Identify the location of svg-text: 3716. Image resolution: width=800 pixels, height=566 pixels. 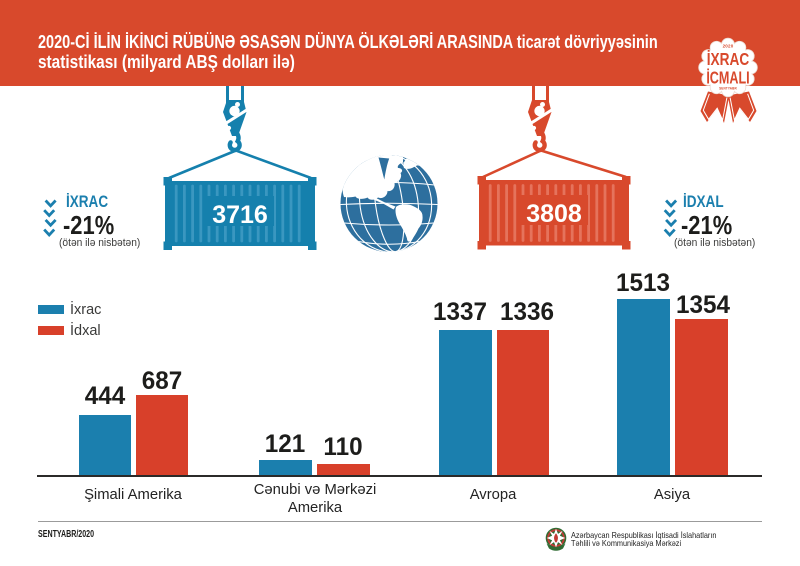
(240, 215).